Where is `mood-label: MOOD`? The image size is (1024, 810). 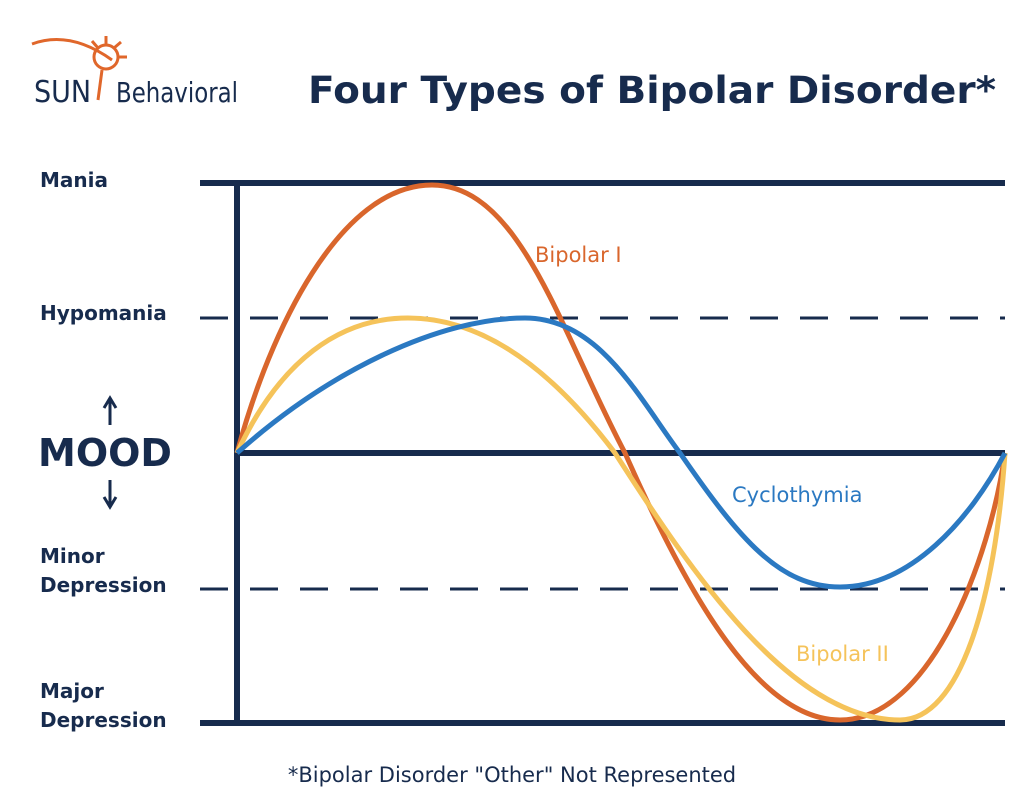 mood-label: MOOD is located at coordinates (105, 453).